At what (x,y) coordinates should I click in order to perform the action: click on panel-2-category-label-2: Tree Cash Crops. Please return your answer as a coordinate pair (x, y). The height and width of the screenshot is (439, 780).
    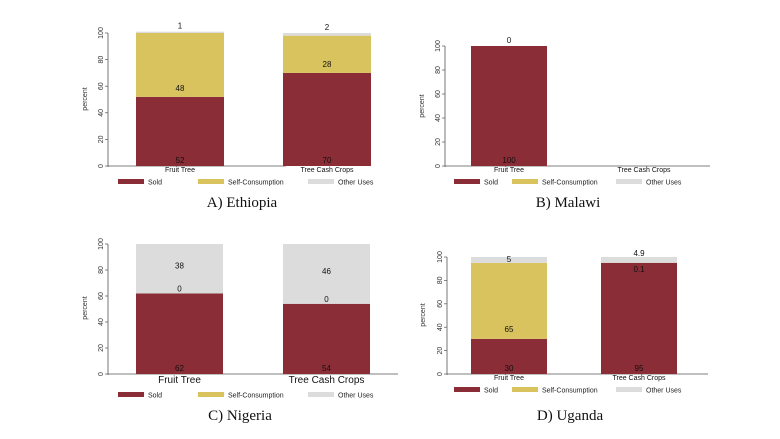
    Looking at the image, I should click on (644, 170).